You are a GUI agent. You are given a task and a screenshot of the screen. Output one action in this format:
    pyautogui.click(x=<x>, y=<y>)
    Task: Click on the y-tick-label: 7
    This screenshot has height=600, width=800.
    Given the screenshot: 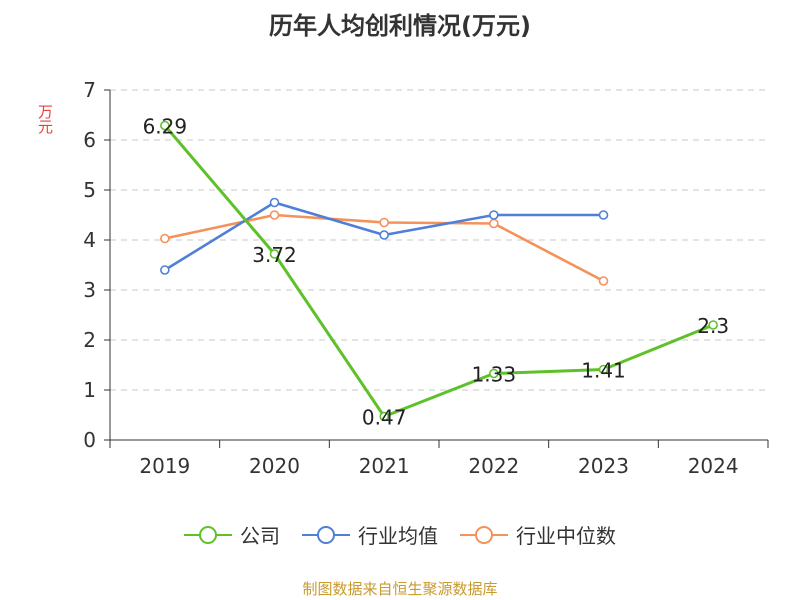 What is the action you would take?
    pyautogui.click(x=89, y=90)
    